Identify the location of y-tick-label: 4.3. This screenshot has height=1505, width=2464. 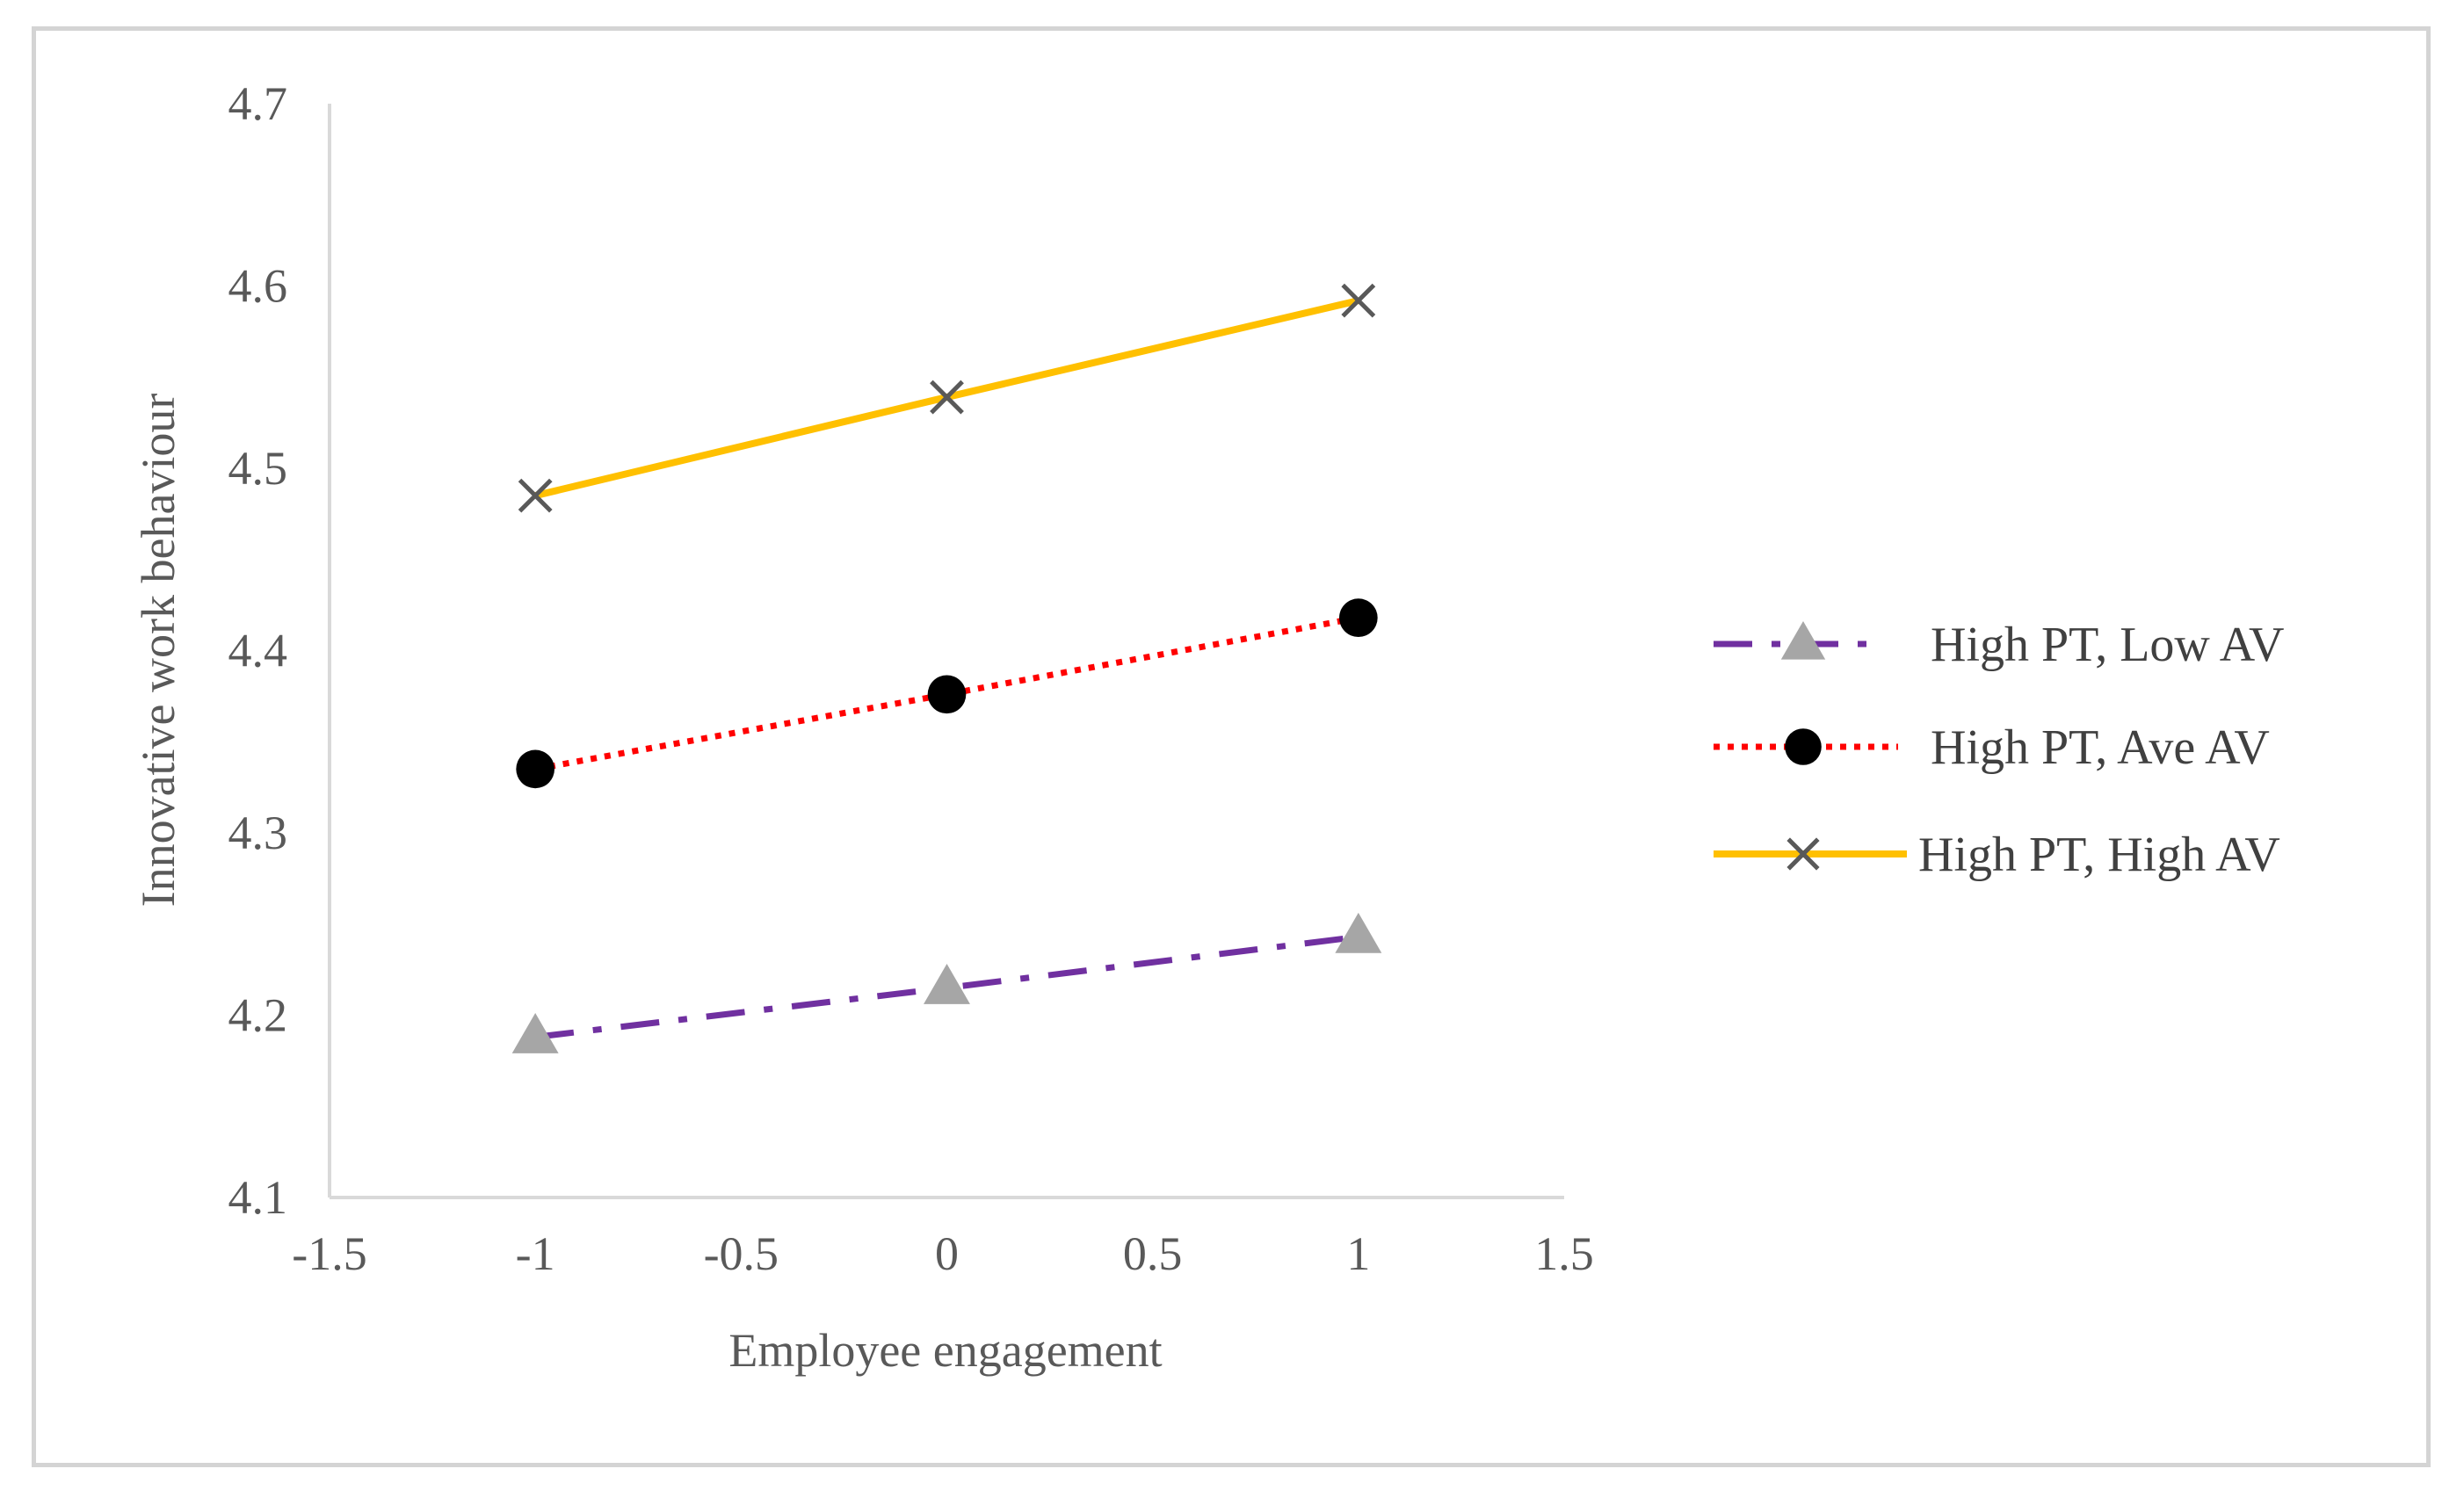
(258, 833).